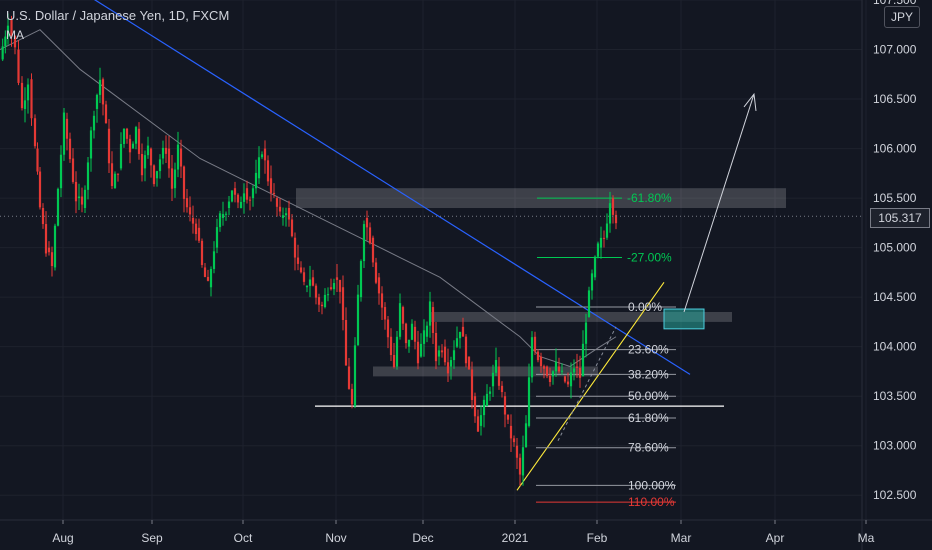 The width and height of the screenshot is (932, 550). Describe the element at coordinates (775, 538) in the screenshot. I see `x-tick-label: Apr` at that location.